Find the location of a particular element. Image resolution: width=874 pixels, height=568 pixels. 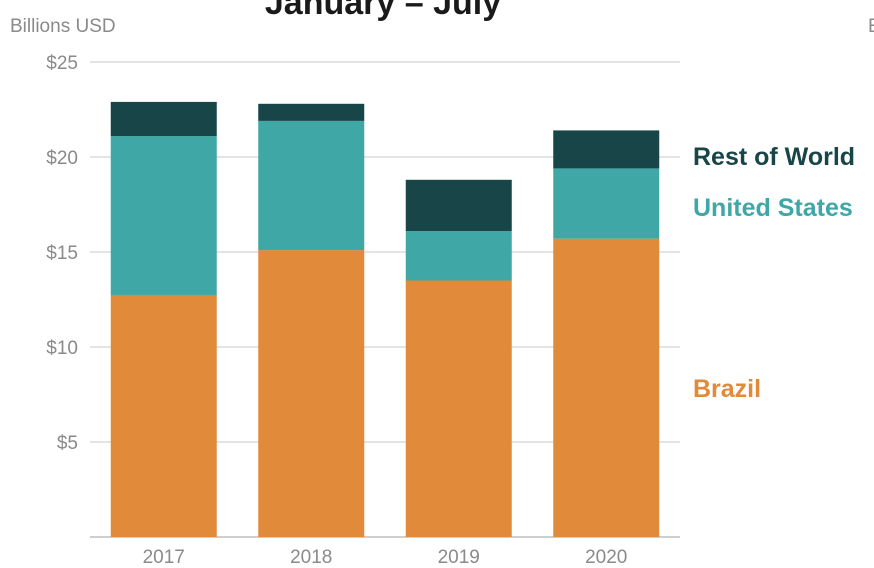

bar-rest-of-world-2018 is located at coordinates (311, 112).